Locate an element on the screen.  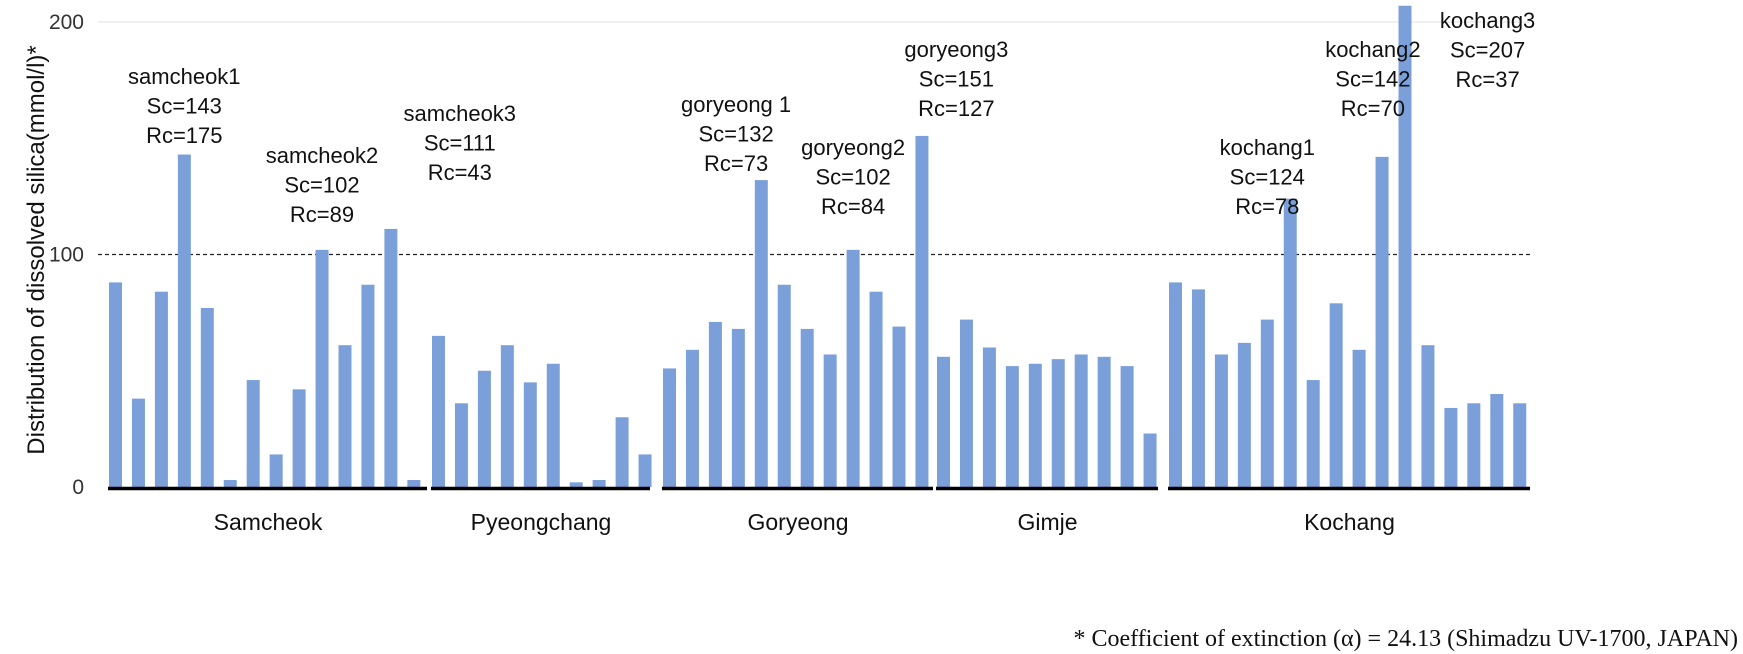
annotation-8-line-3: Rc=70 is located at coordinates (1373, 108).